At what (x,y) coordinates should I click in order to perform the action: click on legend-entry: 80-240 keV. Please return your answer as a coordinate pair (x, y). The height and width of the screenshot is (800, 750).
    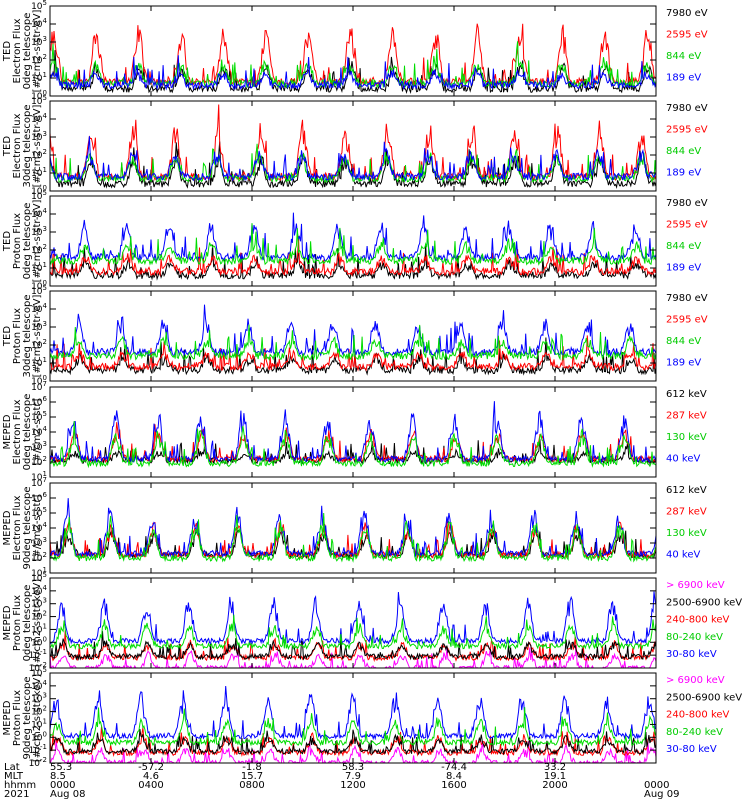
    Looking at the image, I should click on (694, 637).